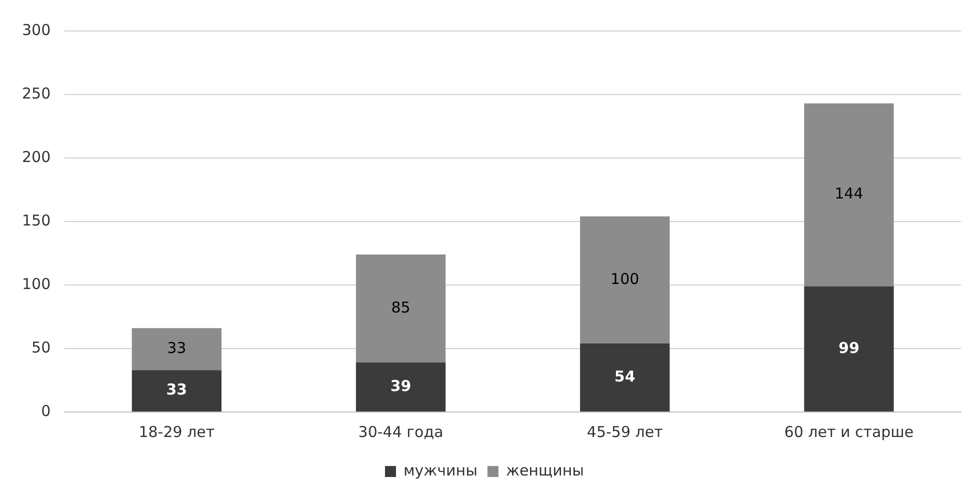  I want to click on data-label: 99, so click(849, 347).